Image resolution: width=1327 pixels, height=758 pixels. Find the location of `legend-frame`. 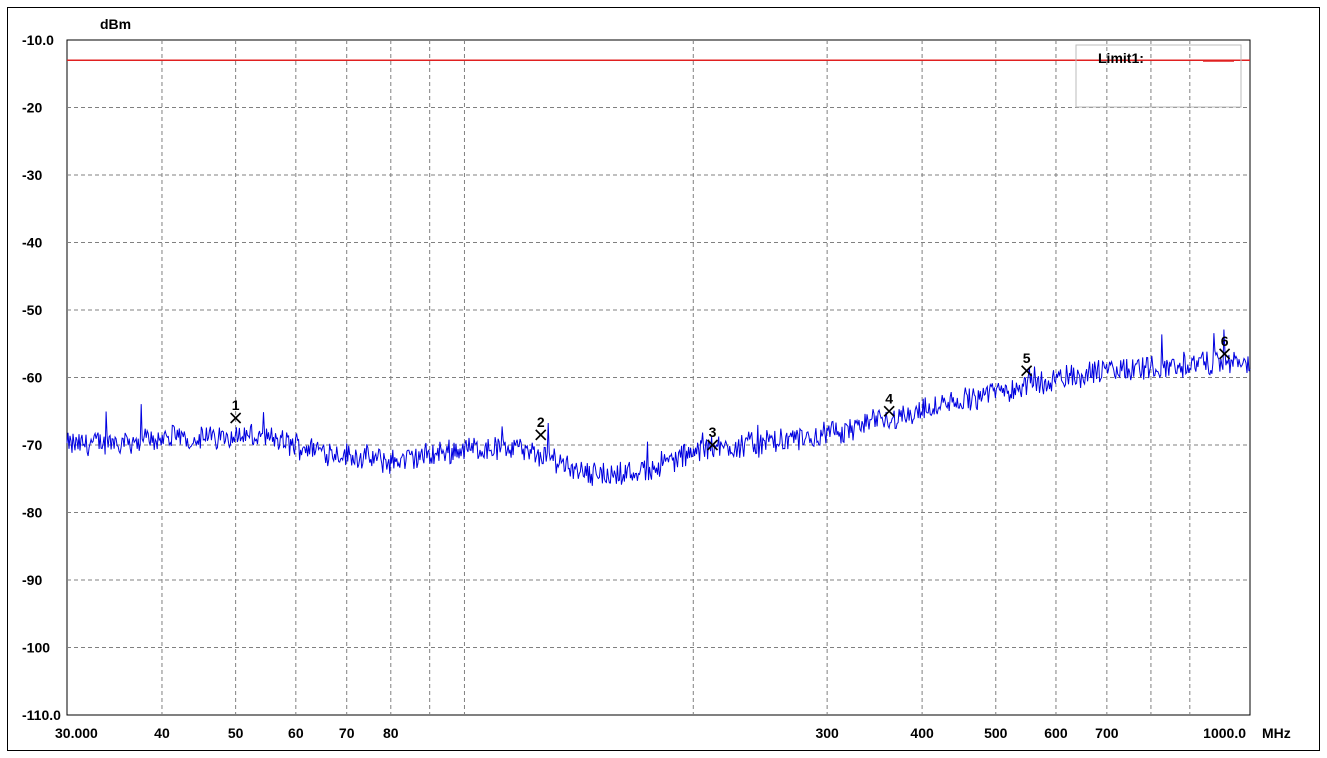

legend-frame is located at coordinates (1158, 76).